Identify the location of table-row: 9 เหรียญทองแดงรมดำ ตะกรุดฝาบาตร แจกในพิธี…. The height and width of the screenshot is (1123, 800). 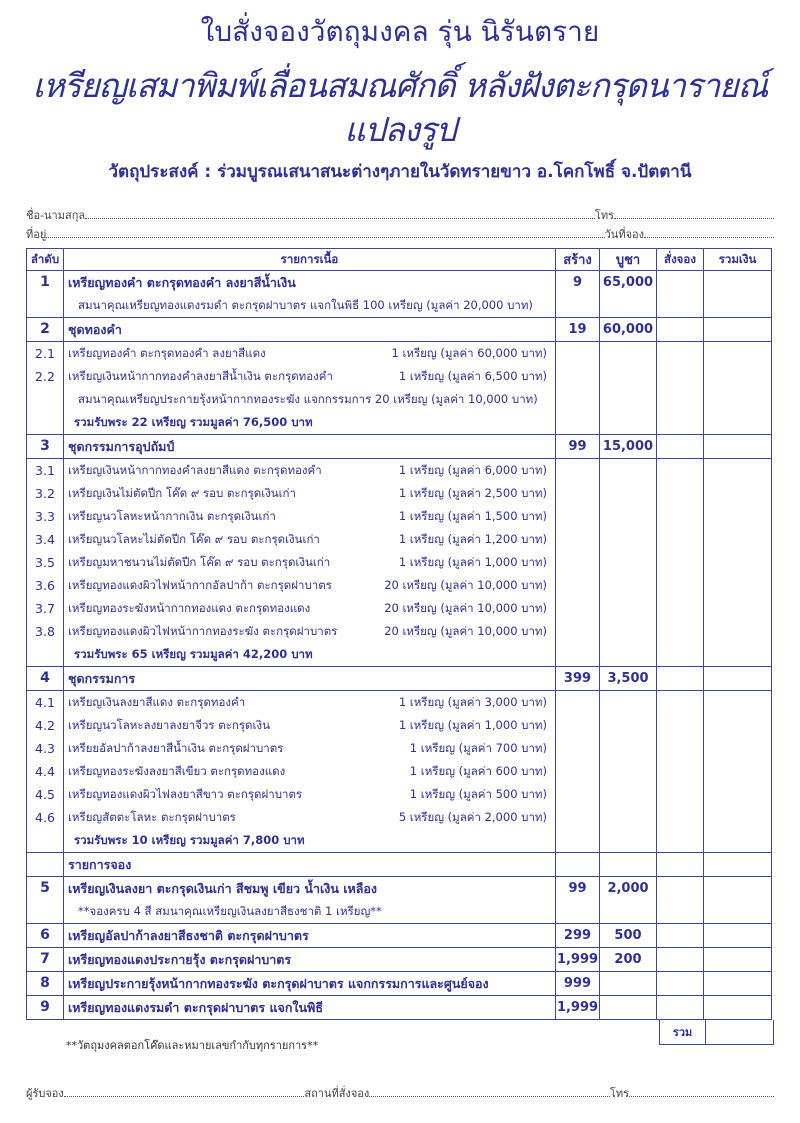
(399, 1007).